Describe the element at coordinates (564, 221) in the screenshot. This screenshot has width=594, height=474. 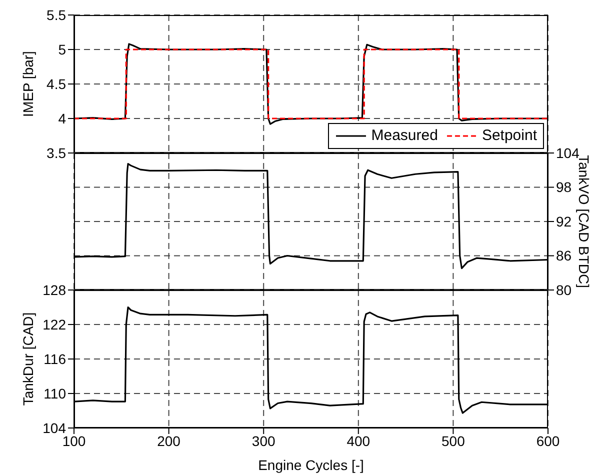
I see `y2-tick-label: 92` at that location.